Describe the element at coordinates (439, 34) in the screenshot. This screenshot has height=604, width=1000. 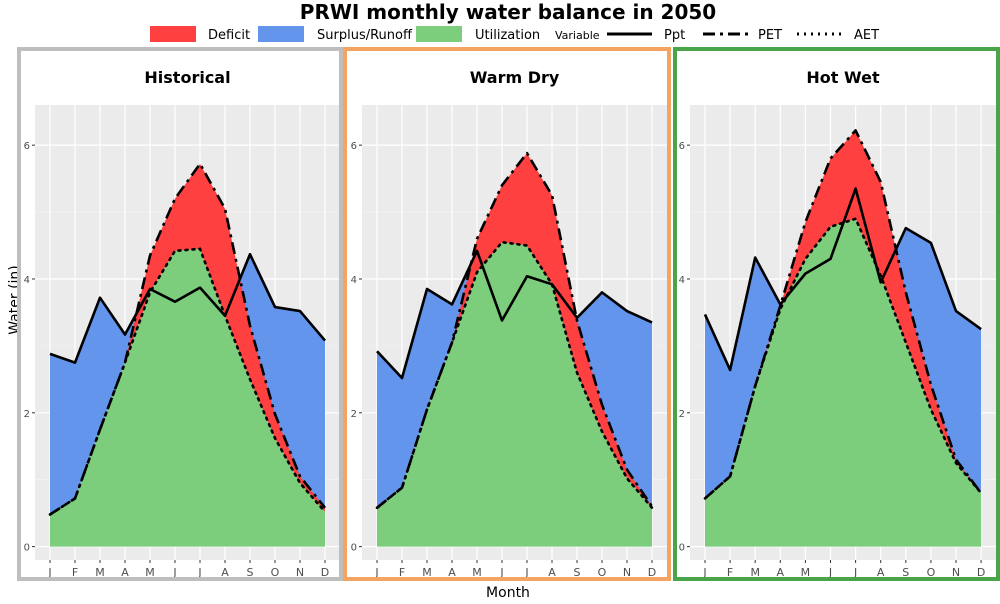
I see `legend-swatch-utilization` at that location.